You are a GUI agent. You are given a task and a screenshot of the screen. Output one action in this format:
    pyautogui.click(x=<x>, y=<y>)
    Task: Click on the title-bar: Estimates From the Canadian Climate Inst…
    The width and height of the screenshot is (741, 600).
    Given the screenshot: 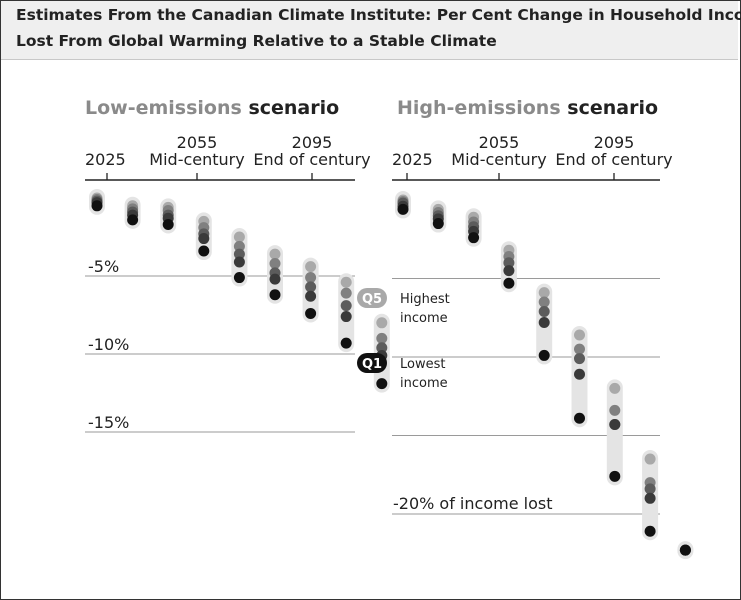 What is the action you would take?
    pyautogui.click(x=371, y=30)
    